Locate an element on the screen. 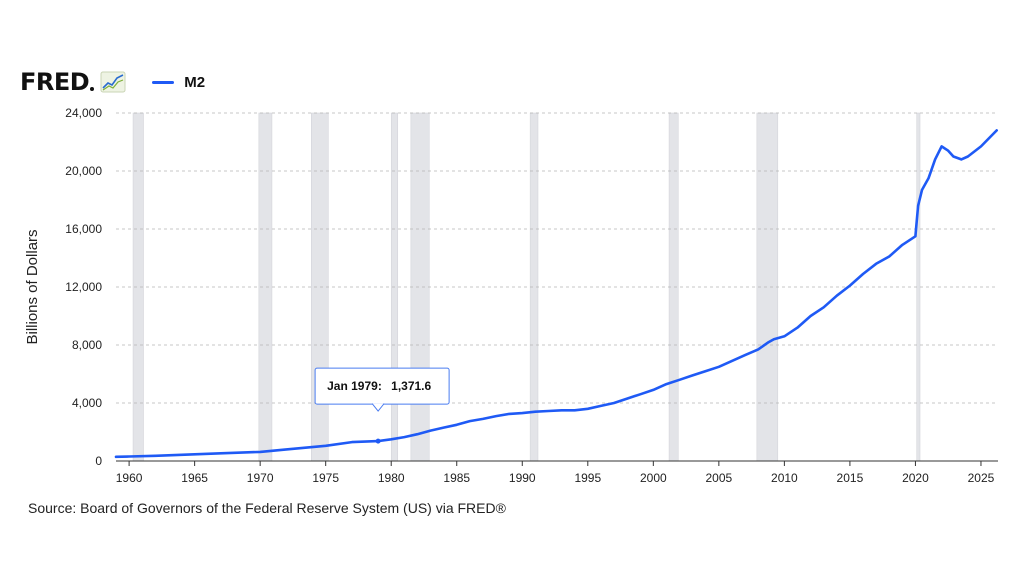 This screenshot has height=576, width=1024. x-tick-label-8: 2000 is located at coordinates (653, 478).